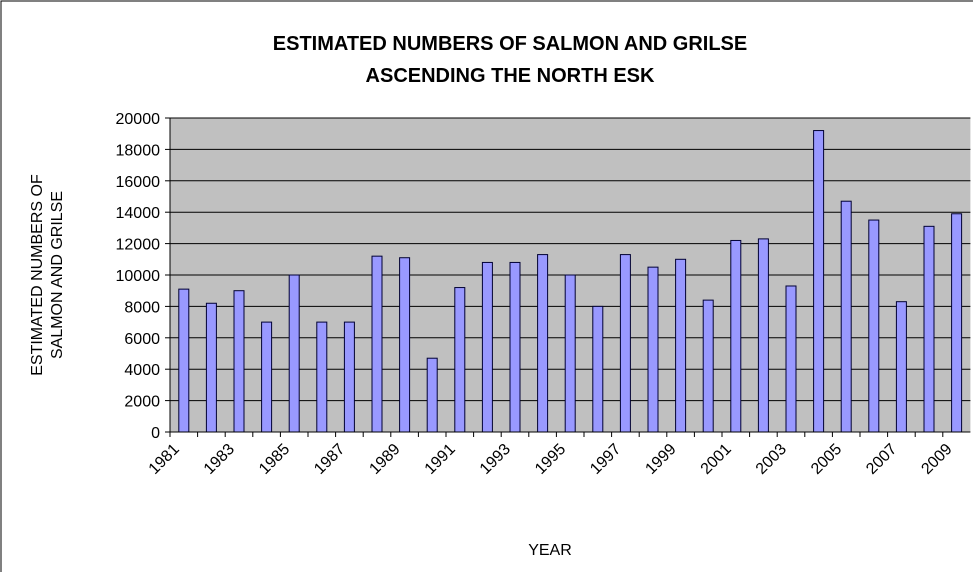 This screenshot has width=973, height=572. Describe the element at coordinates (155, 433) in the screenshot. I see `y-tick-label: 0` at that location.